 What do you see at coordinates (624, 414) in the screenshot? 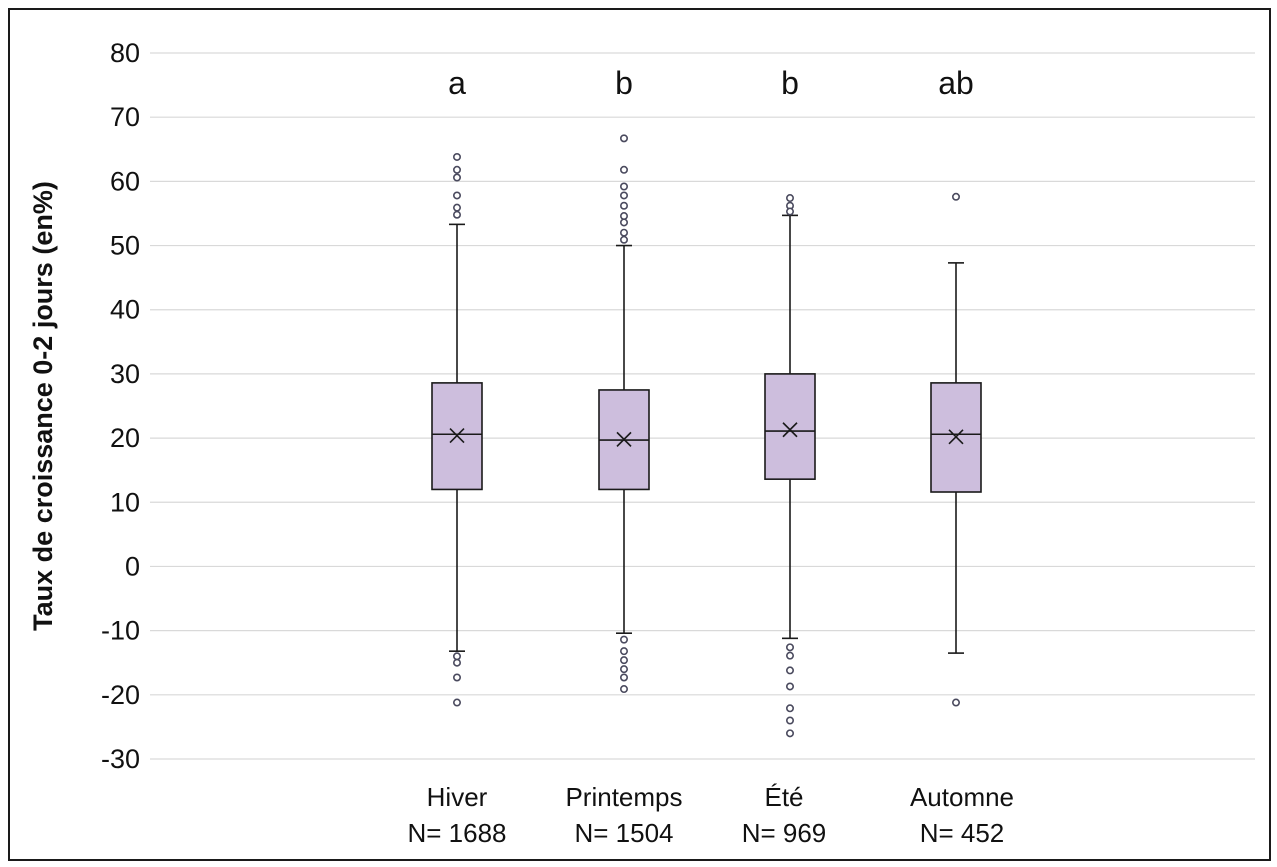
I see `box-printemps` at bounding box center [624, 414].